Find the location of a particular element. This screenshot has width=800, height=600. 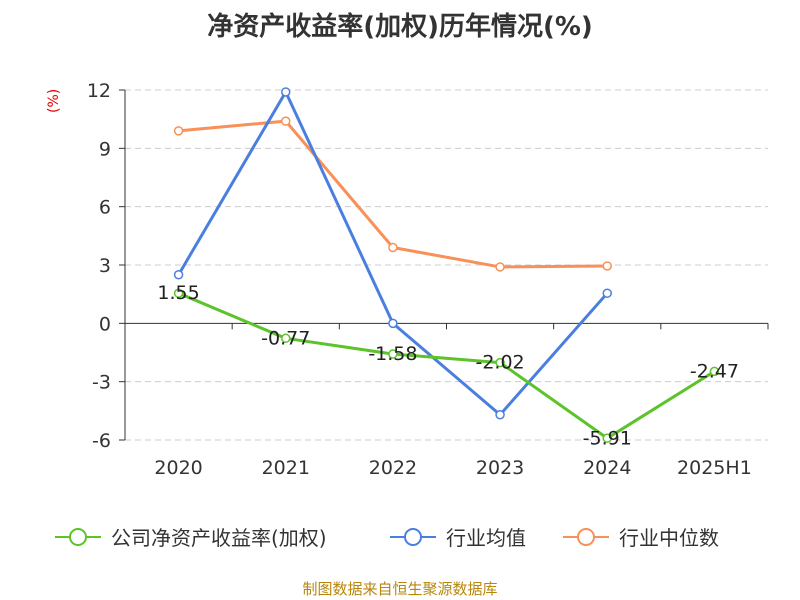

y-tick-label: 12 is located at coordinates (99, 91).